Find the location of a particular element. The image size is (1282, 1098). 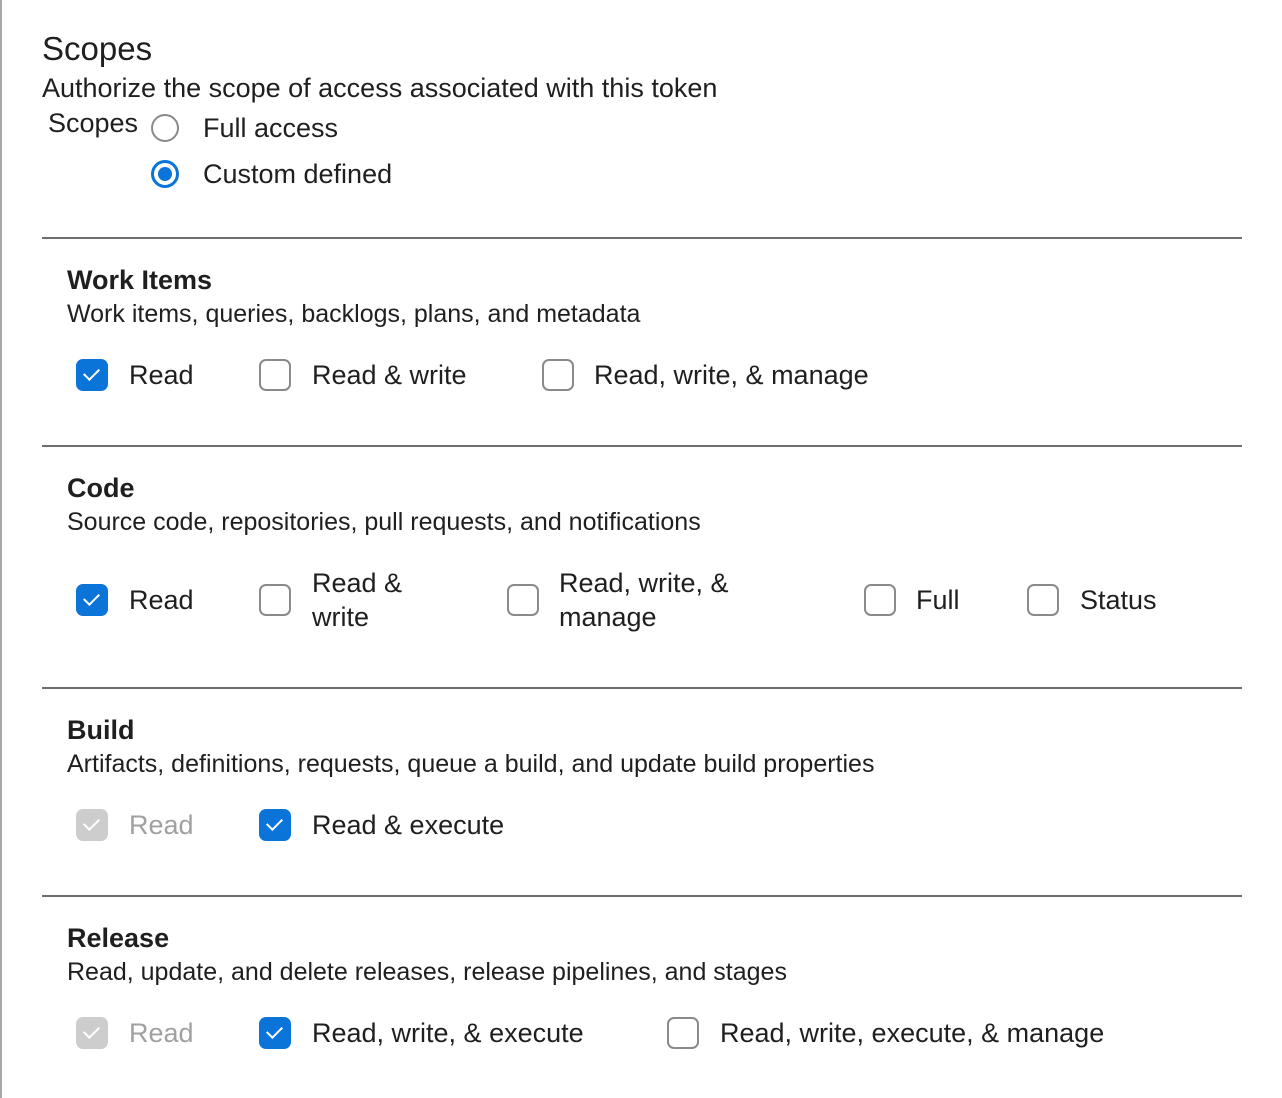

section-title-release: Release is located at coordinates (118, 938).